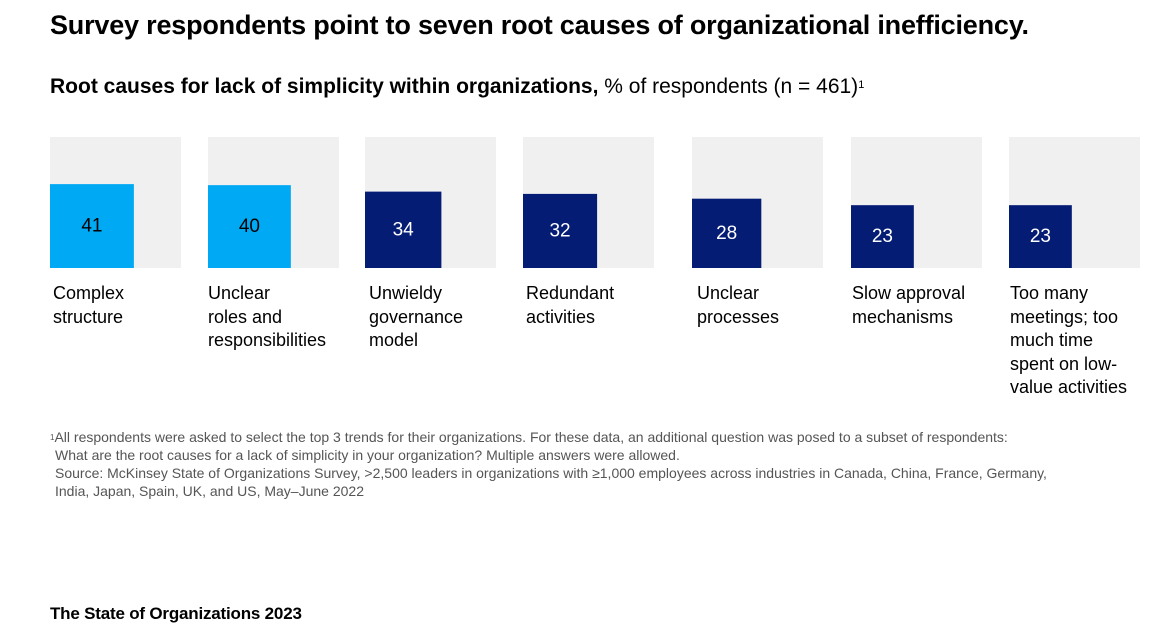  I want to click on bar-value-label: 28, so click(726, 233).